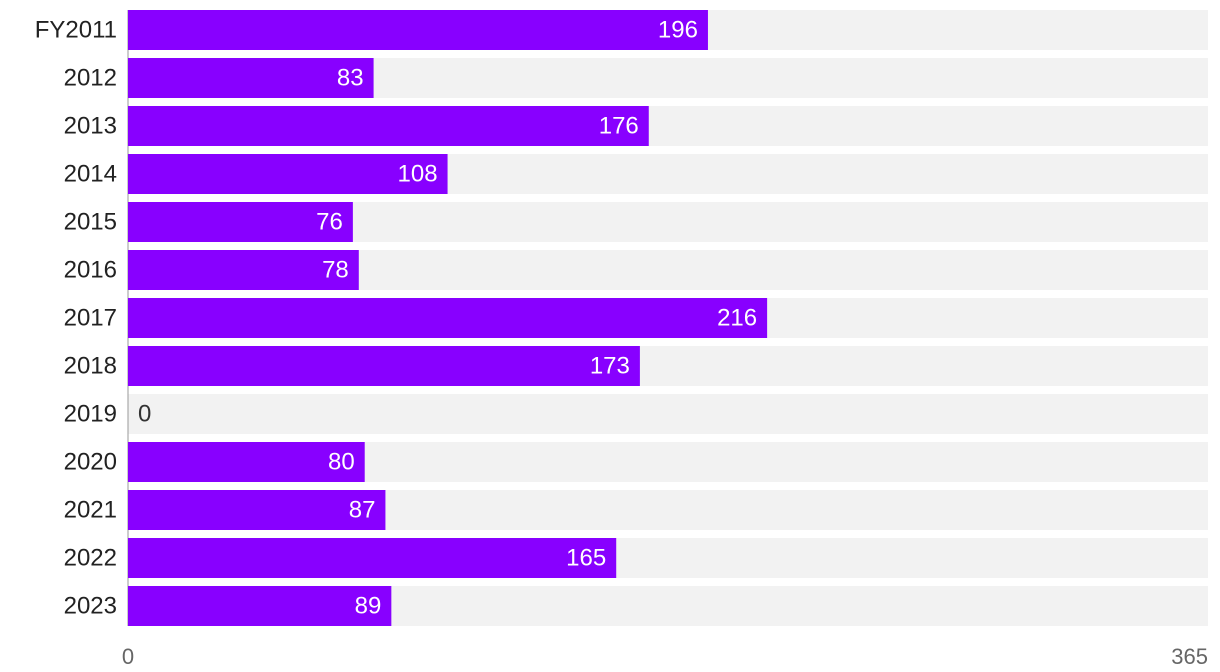 This screenshot has height=672, width=1220. Describe the element at coordinates (90, 509) in the screenshot. I see `y-tick-label: 2021` at that location.